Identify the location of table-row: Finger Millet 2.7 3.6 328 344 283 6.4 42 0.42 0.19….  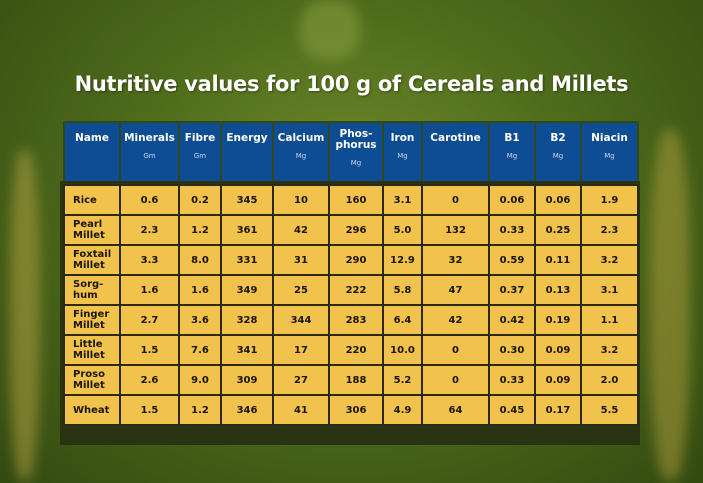
(351, 320).